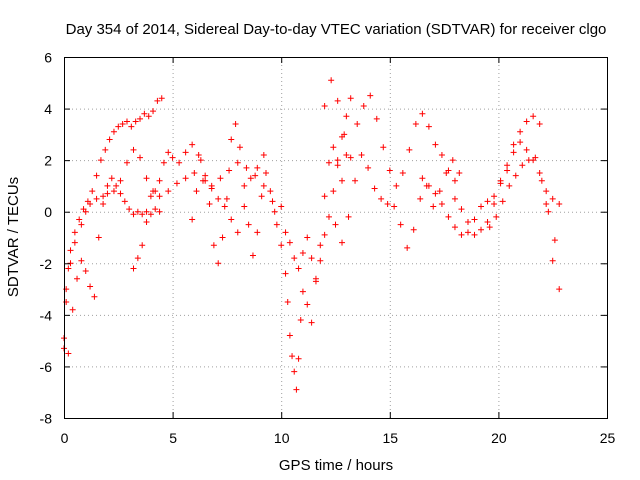 This screenshot has height=480, width=640. Describe the element at coordinates (65, 438) in the screenshot. I see `x-tick-label: 0` at that location.